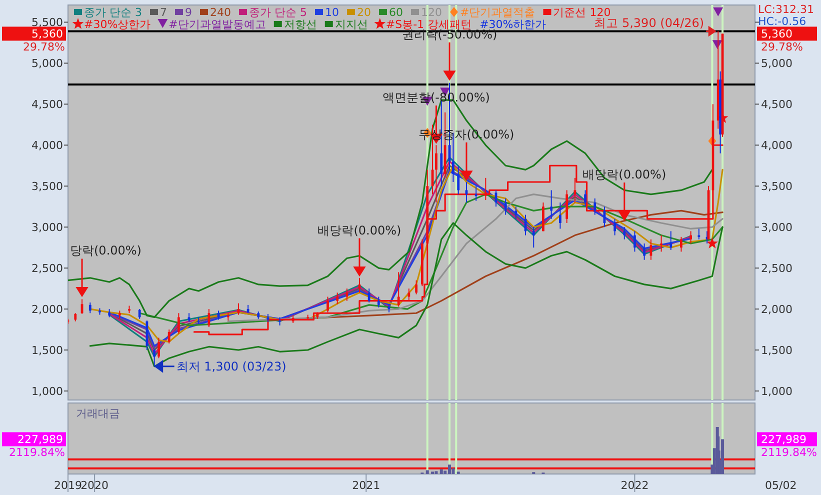 This screenshot has height=495, width=821. I want to click on x-tick-label: 2022, so click(634, 485).